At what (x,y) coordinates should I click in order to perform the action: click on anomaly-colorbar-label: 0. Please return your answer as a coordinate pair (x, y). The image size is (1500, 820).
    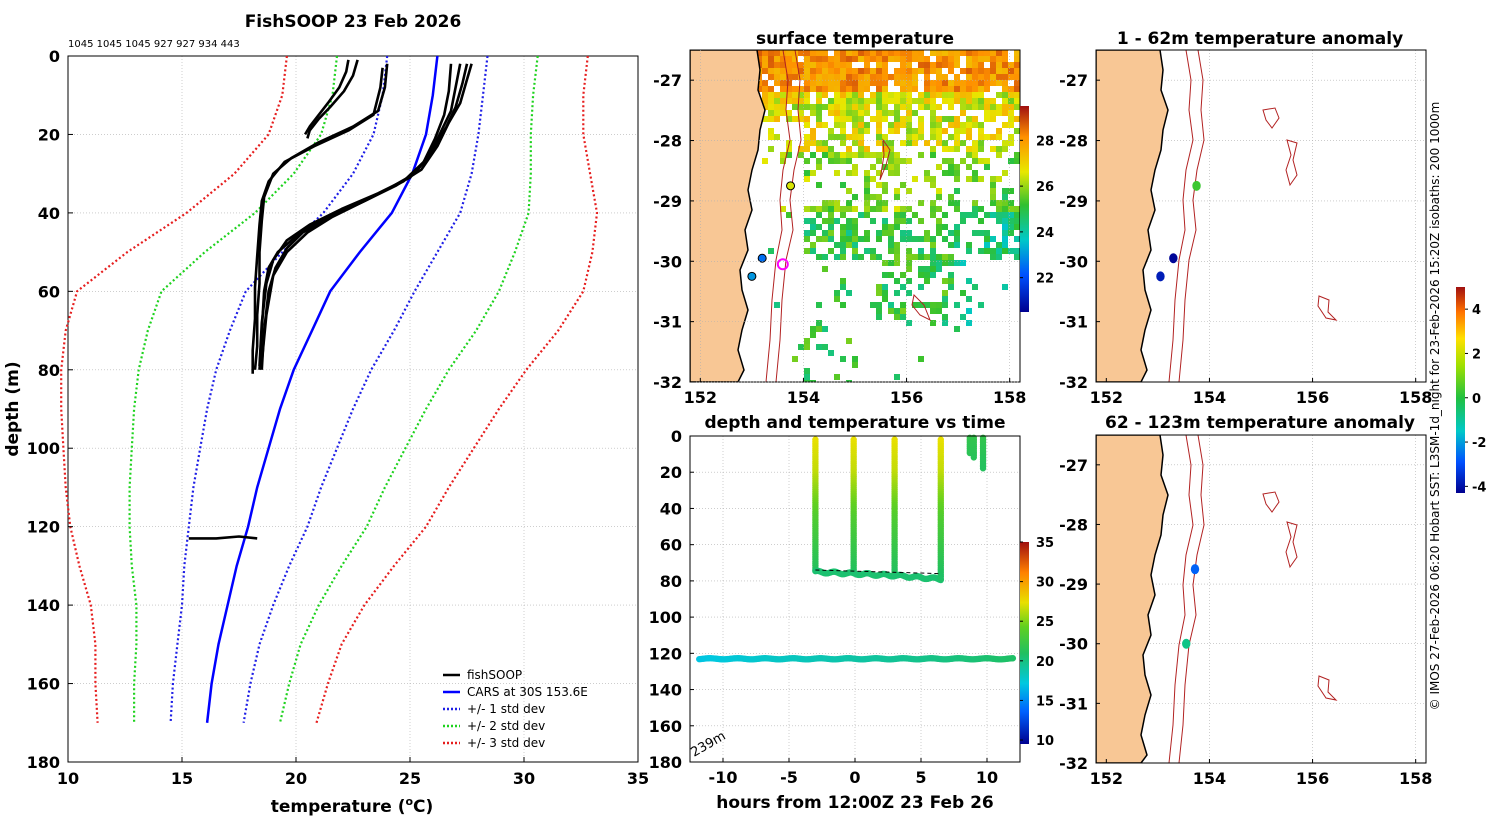
    Looking at the image, I should click on (1476, 399).